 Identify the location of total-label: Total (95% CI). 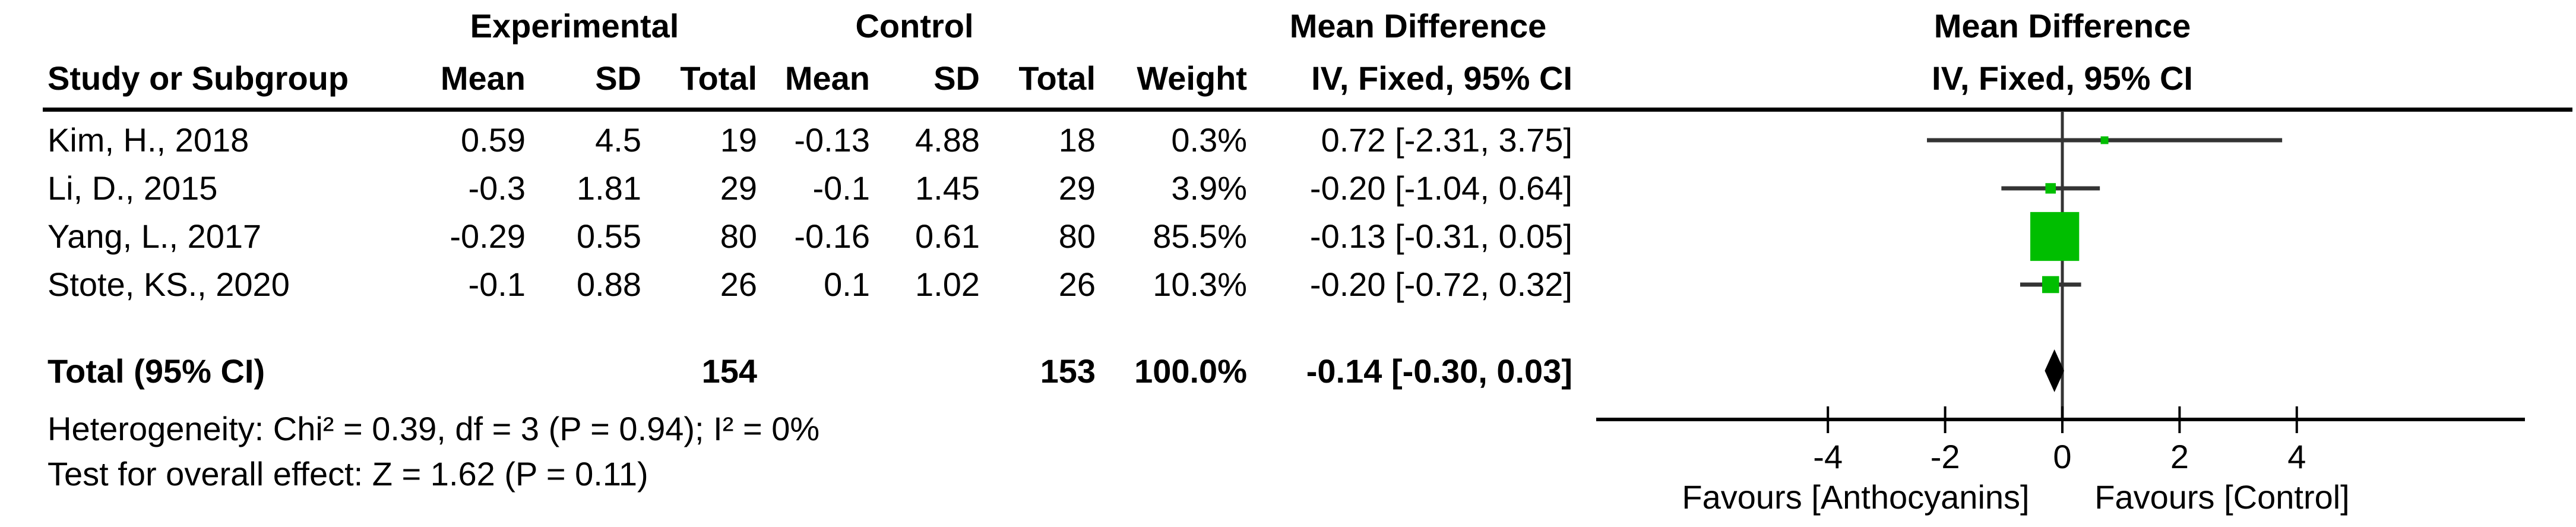
(156, 371).